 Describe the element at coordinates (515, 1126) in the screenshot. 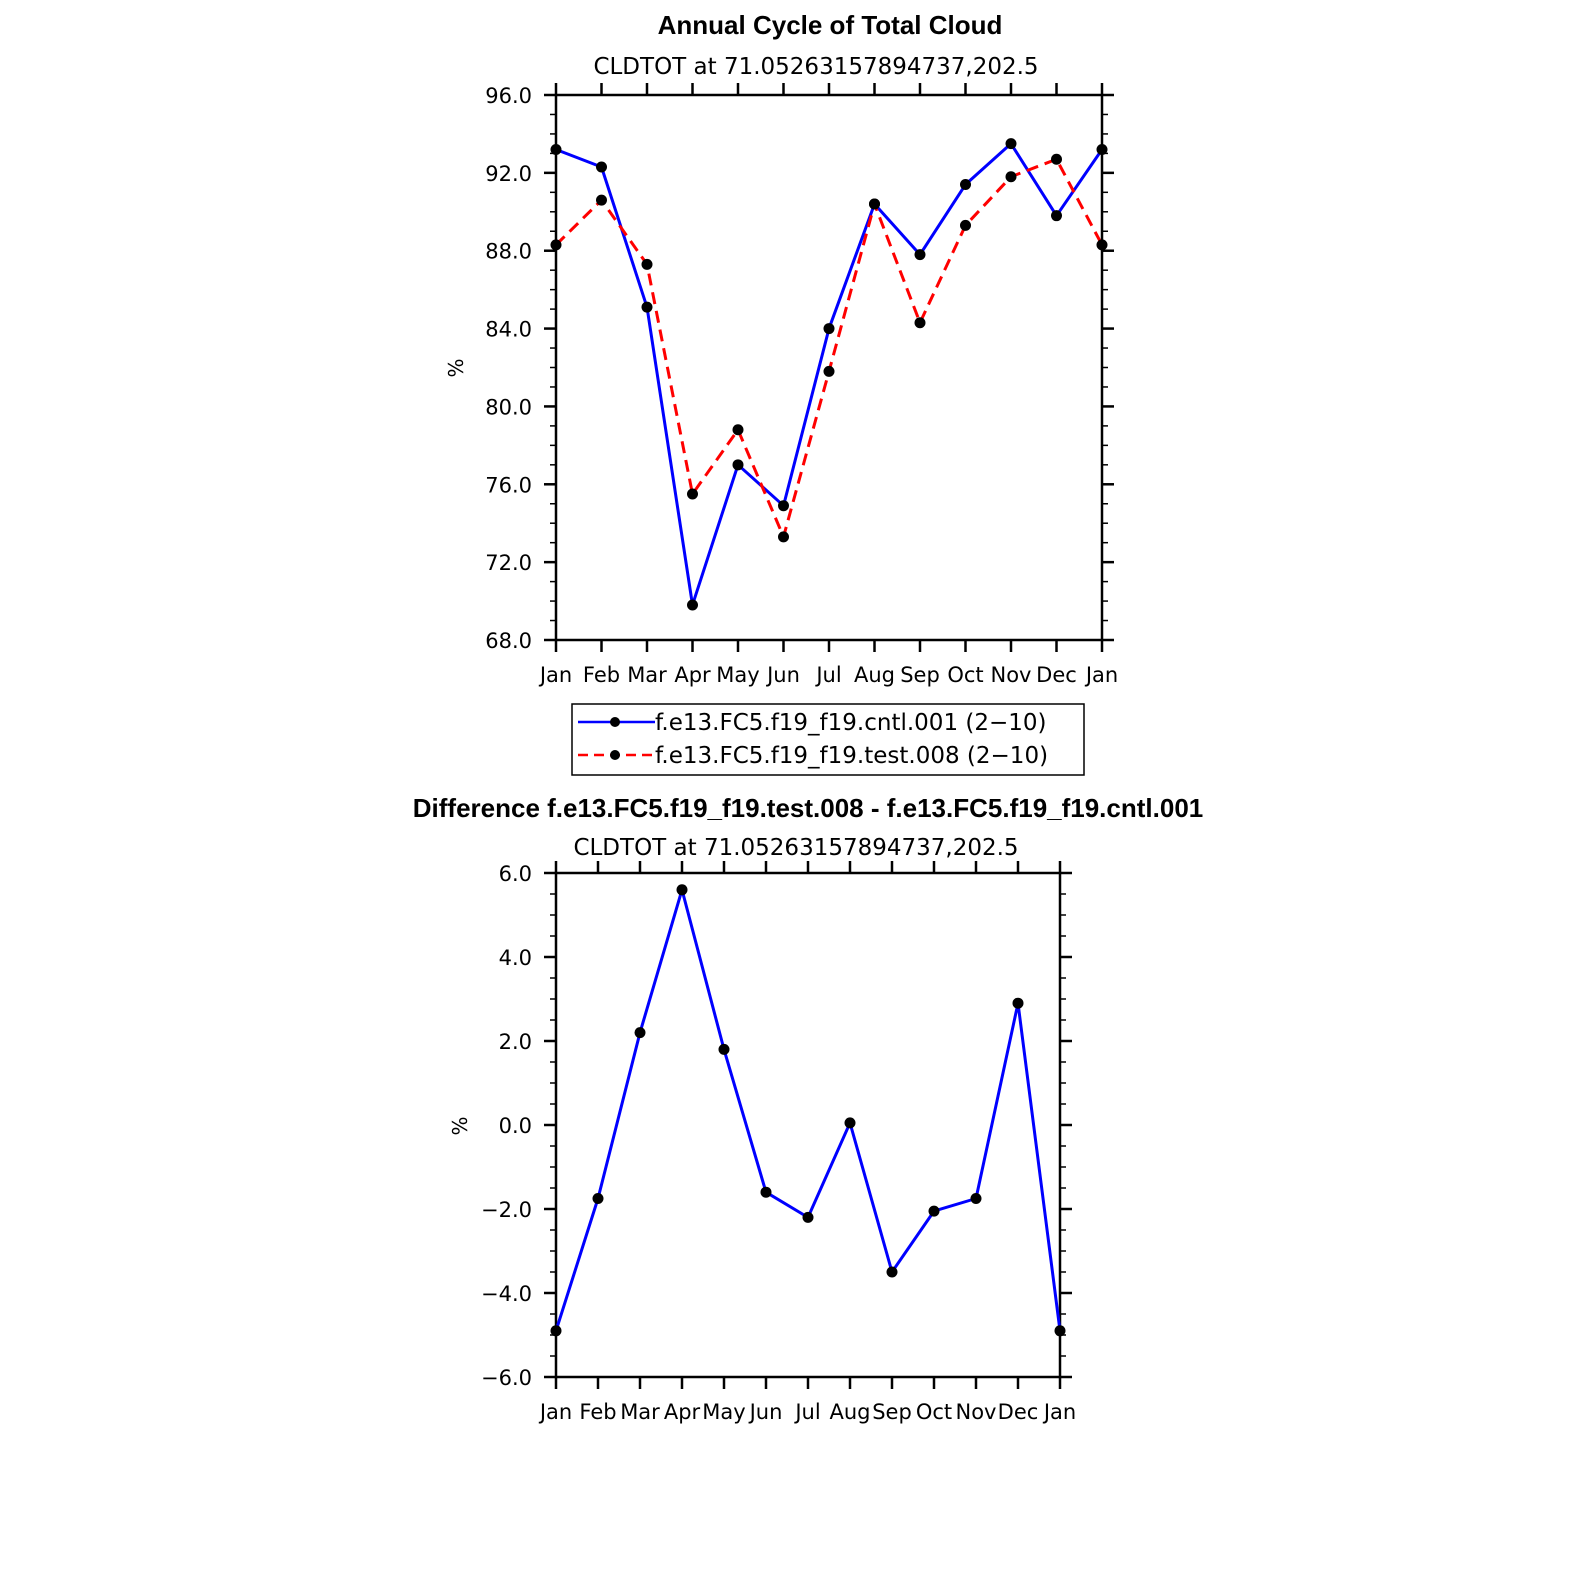

I see `y-tick-label: 0.0` at that location.